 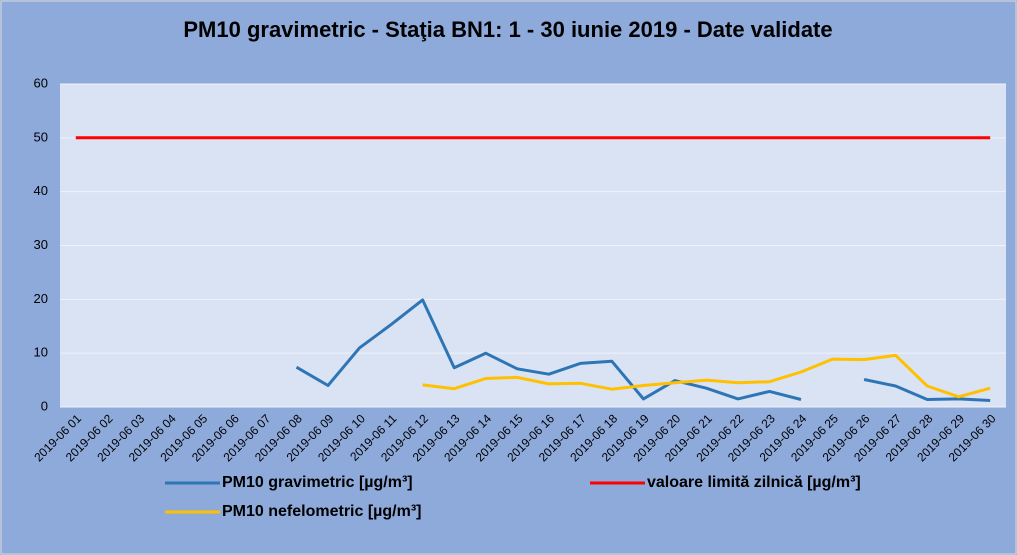 What do you see at coordinates (41, 244) in the screenshot?
I see `y-tick-label: 30` at bounding box center [41, 244].